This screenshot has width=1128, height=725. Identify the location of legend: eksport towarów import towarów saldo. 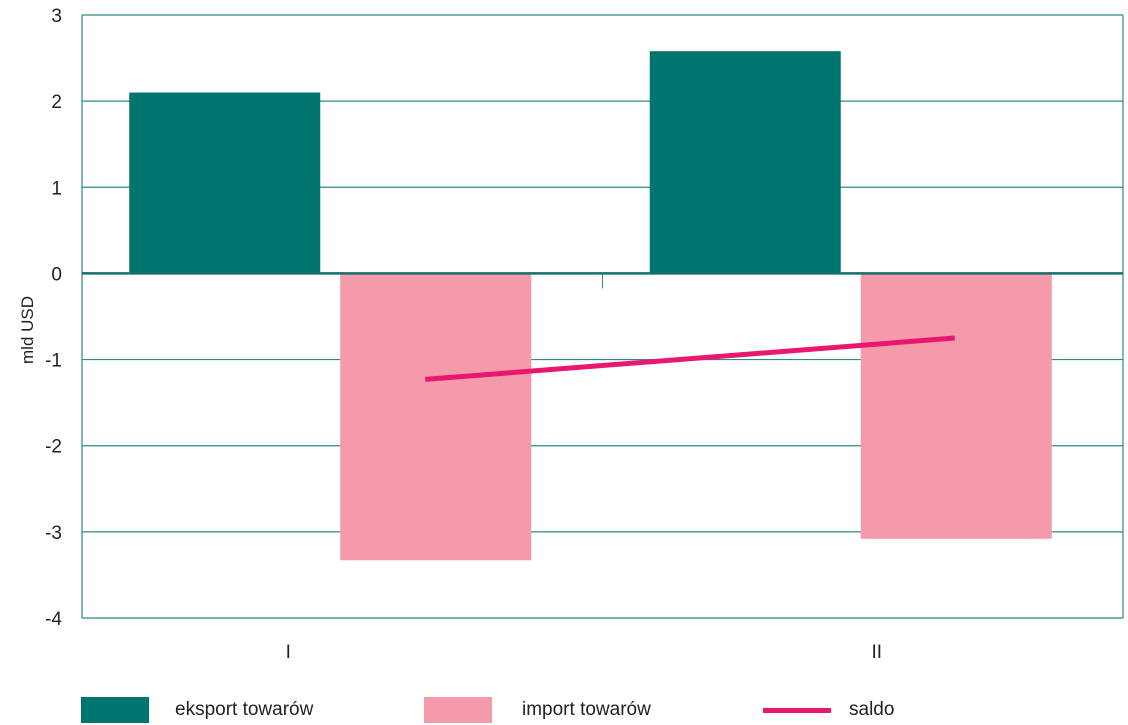
(564, 710).